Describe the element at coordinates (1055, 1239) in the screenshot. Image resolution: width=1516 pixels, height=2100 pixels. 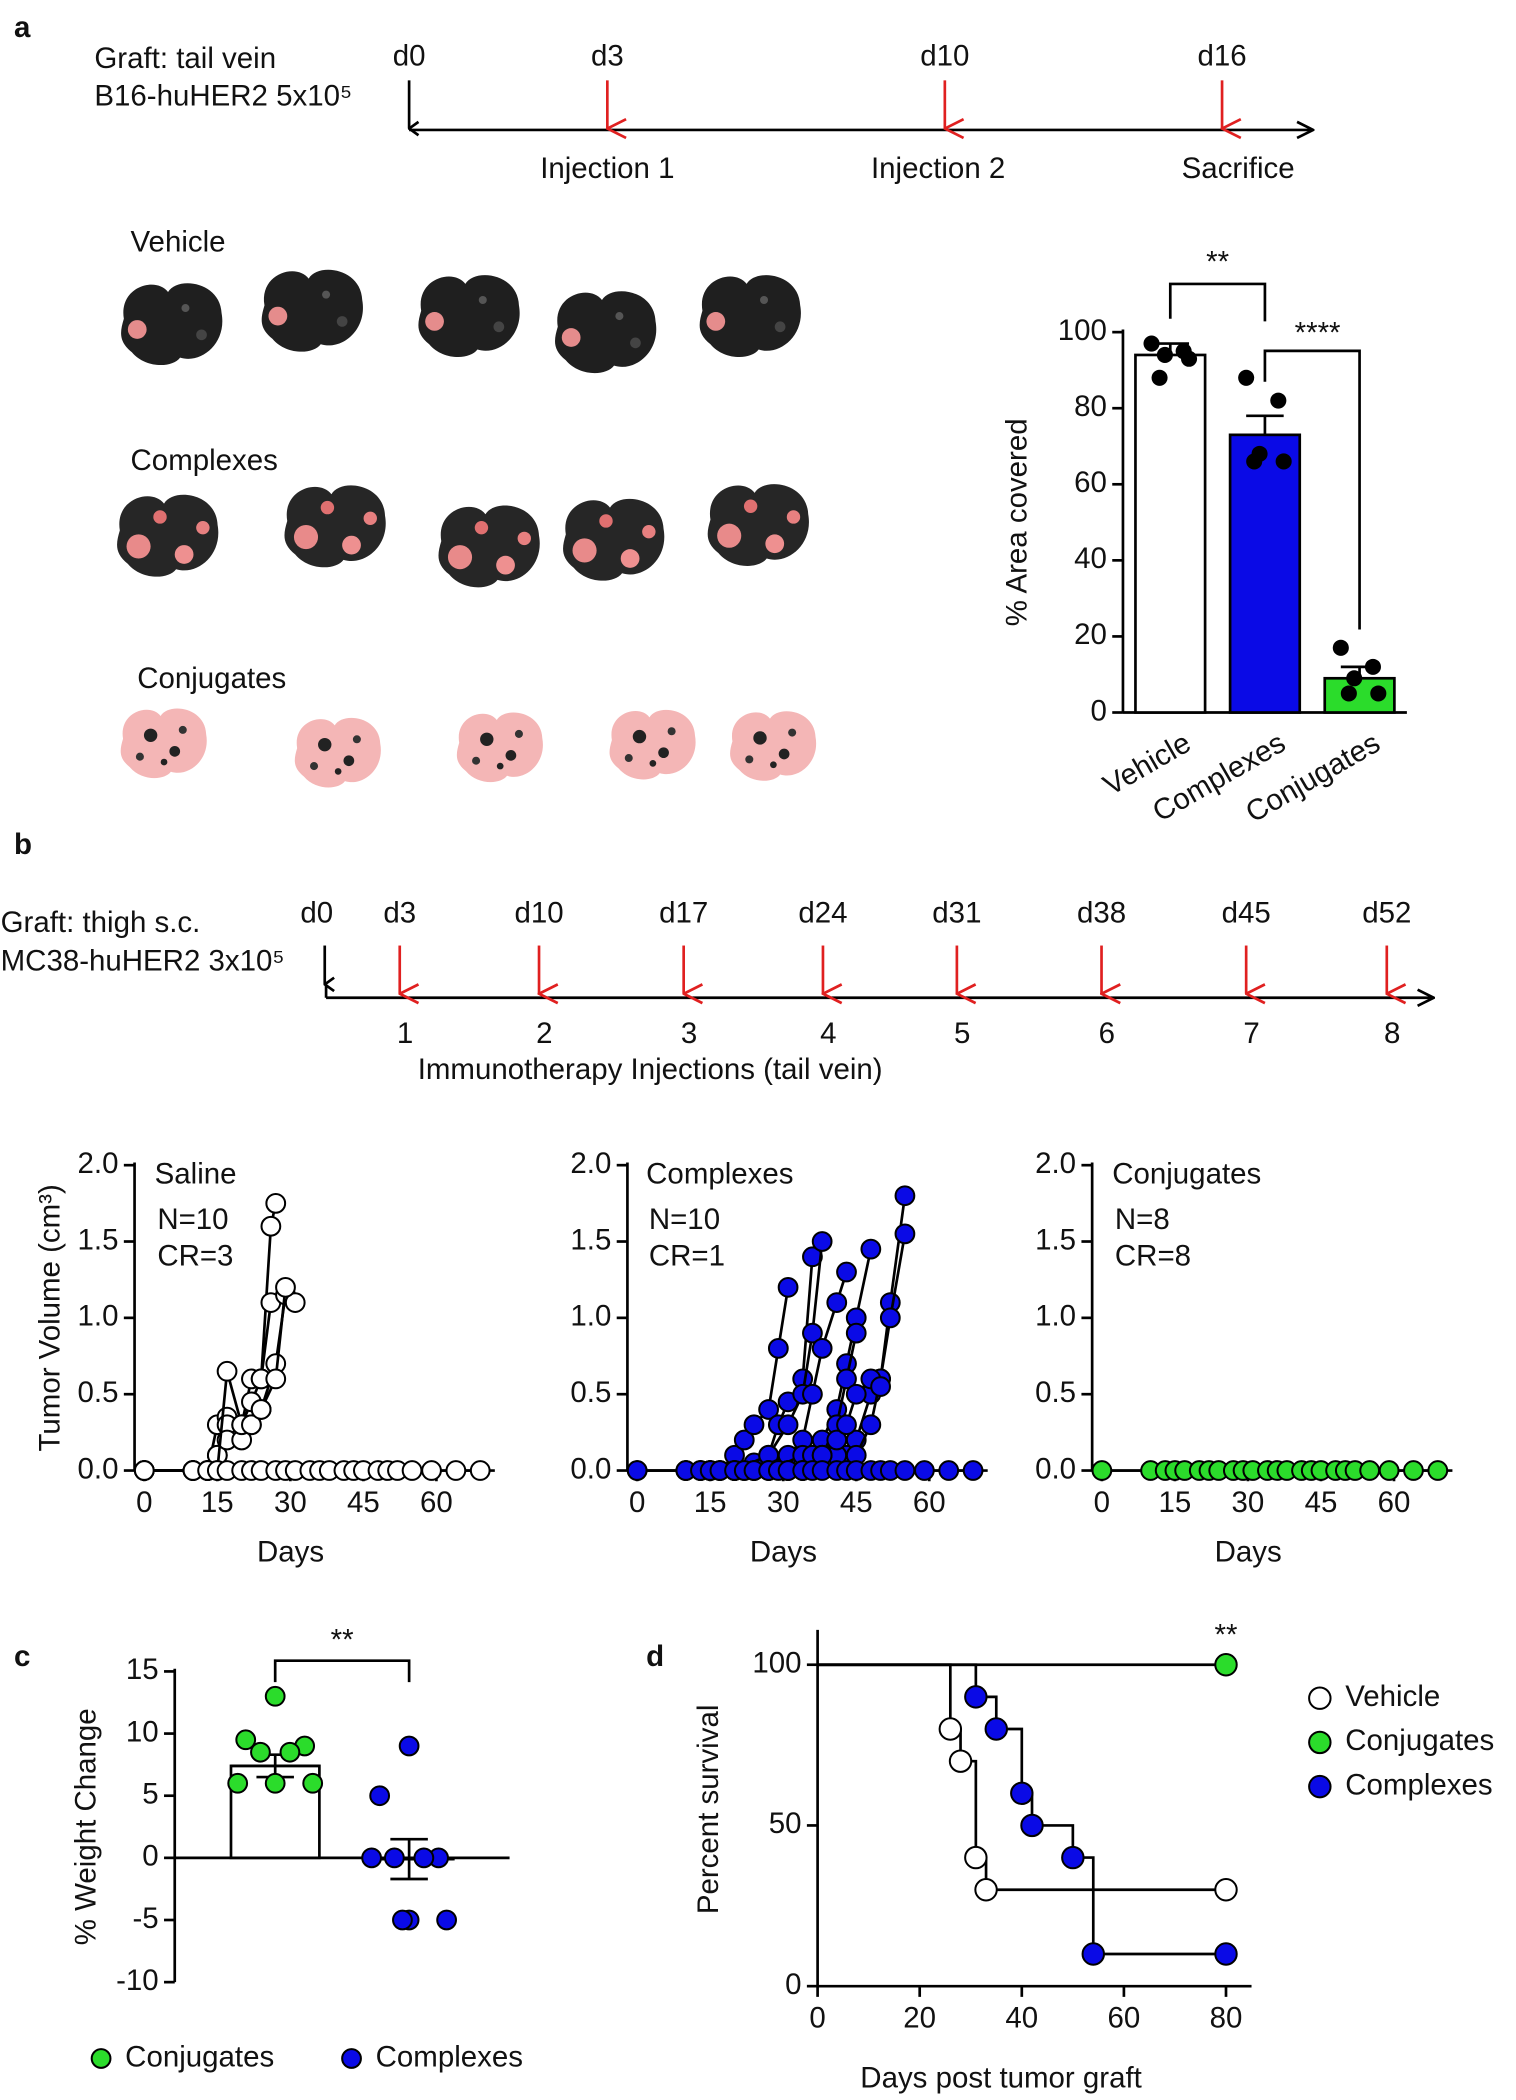
I see `y-tick-label: 1.5` at that location.